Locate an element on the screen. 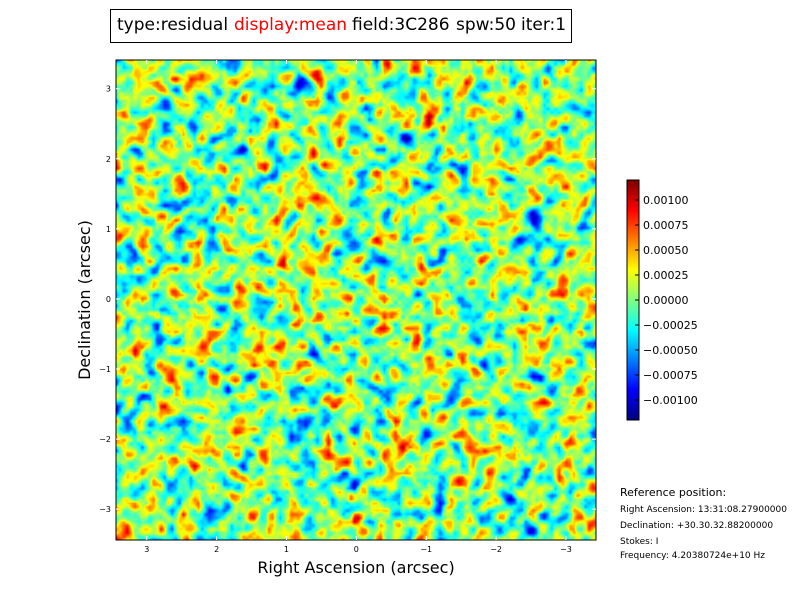  reference-ra: Right Ascension: 13:31:08.27900000 is located at coordinates (703, 510).